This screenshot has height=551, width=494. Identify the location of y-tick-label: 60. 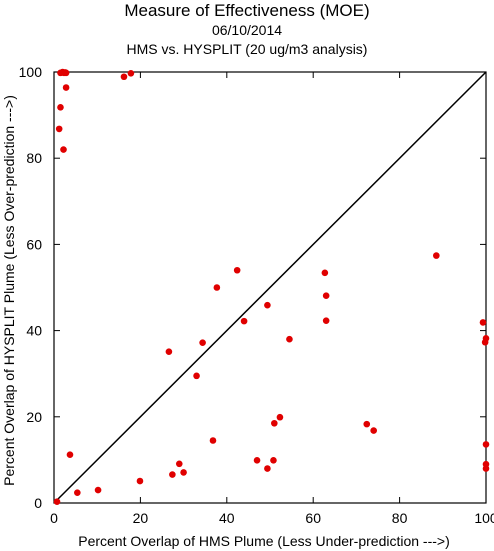
(34, 244).